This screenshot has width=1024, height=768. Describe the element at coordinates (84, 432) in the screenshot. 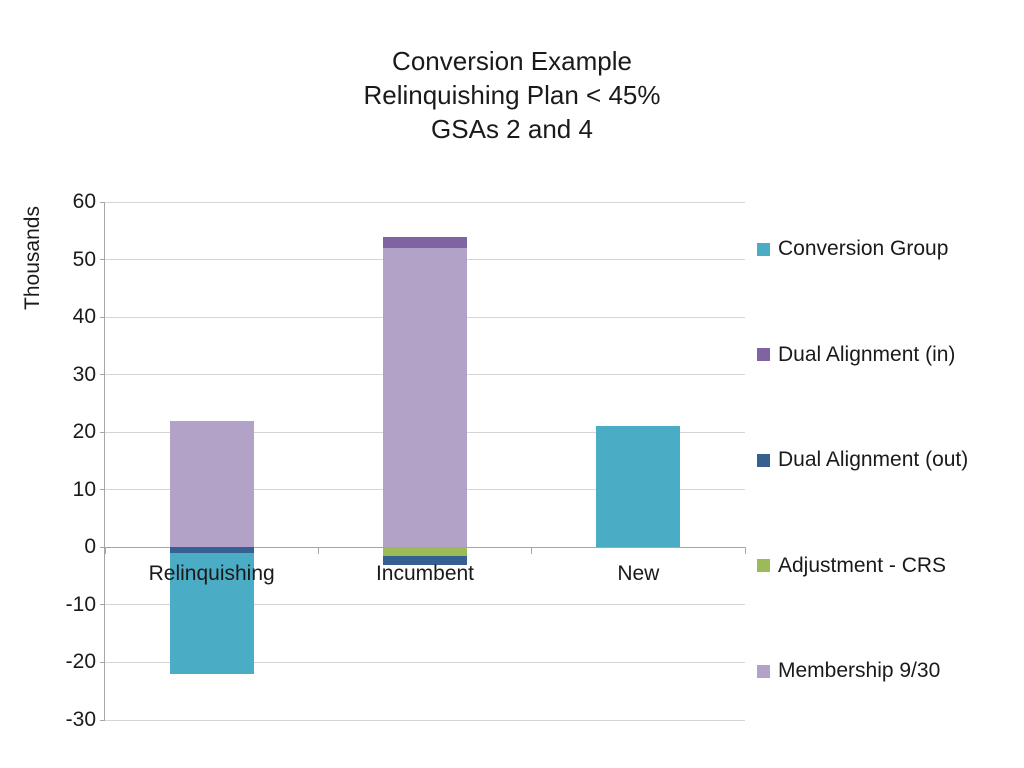

I see `y-tick-label: 20` at that location.